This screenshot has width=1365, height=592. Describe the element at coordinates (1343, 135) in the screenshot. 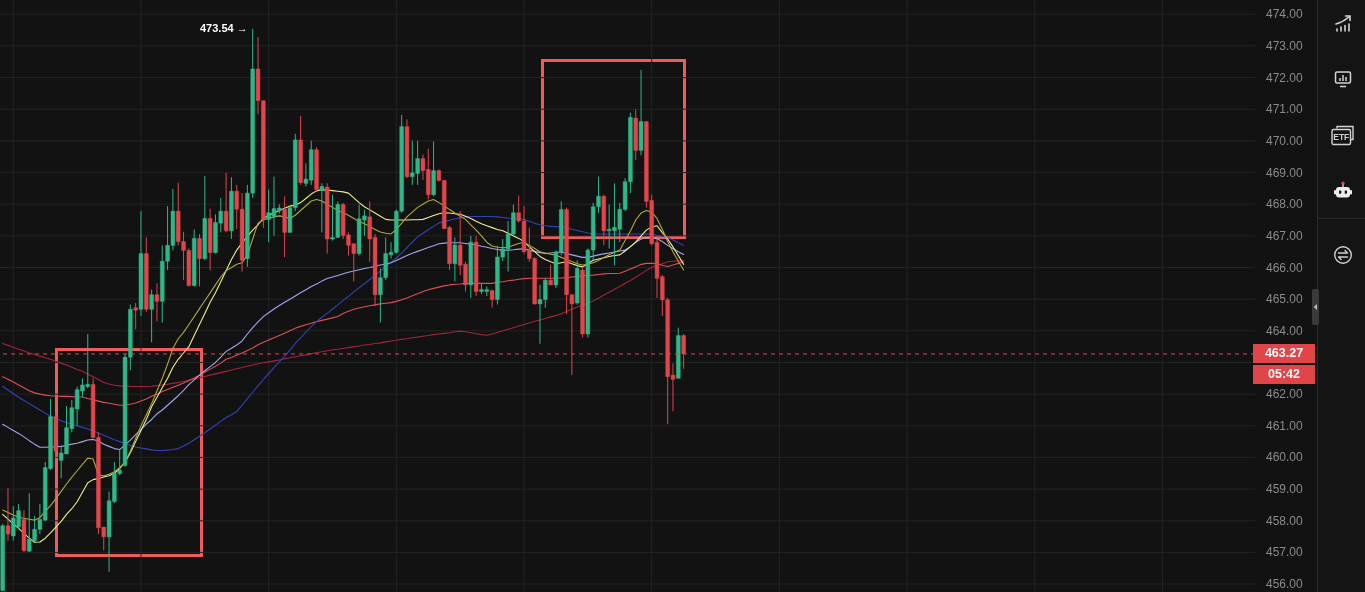

I see `stacked-cards-icon: ETF` at that location.